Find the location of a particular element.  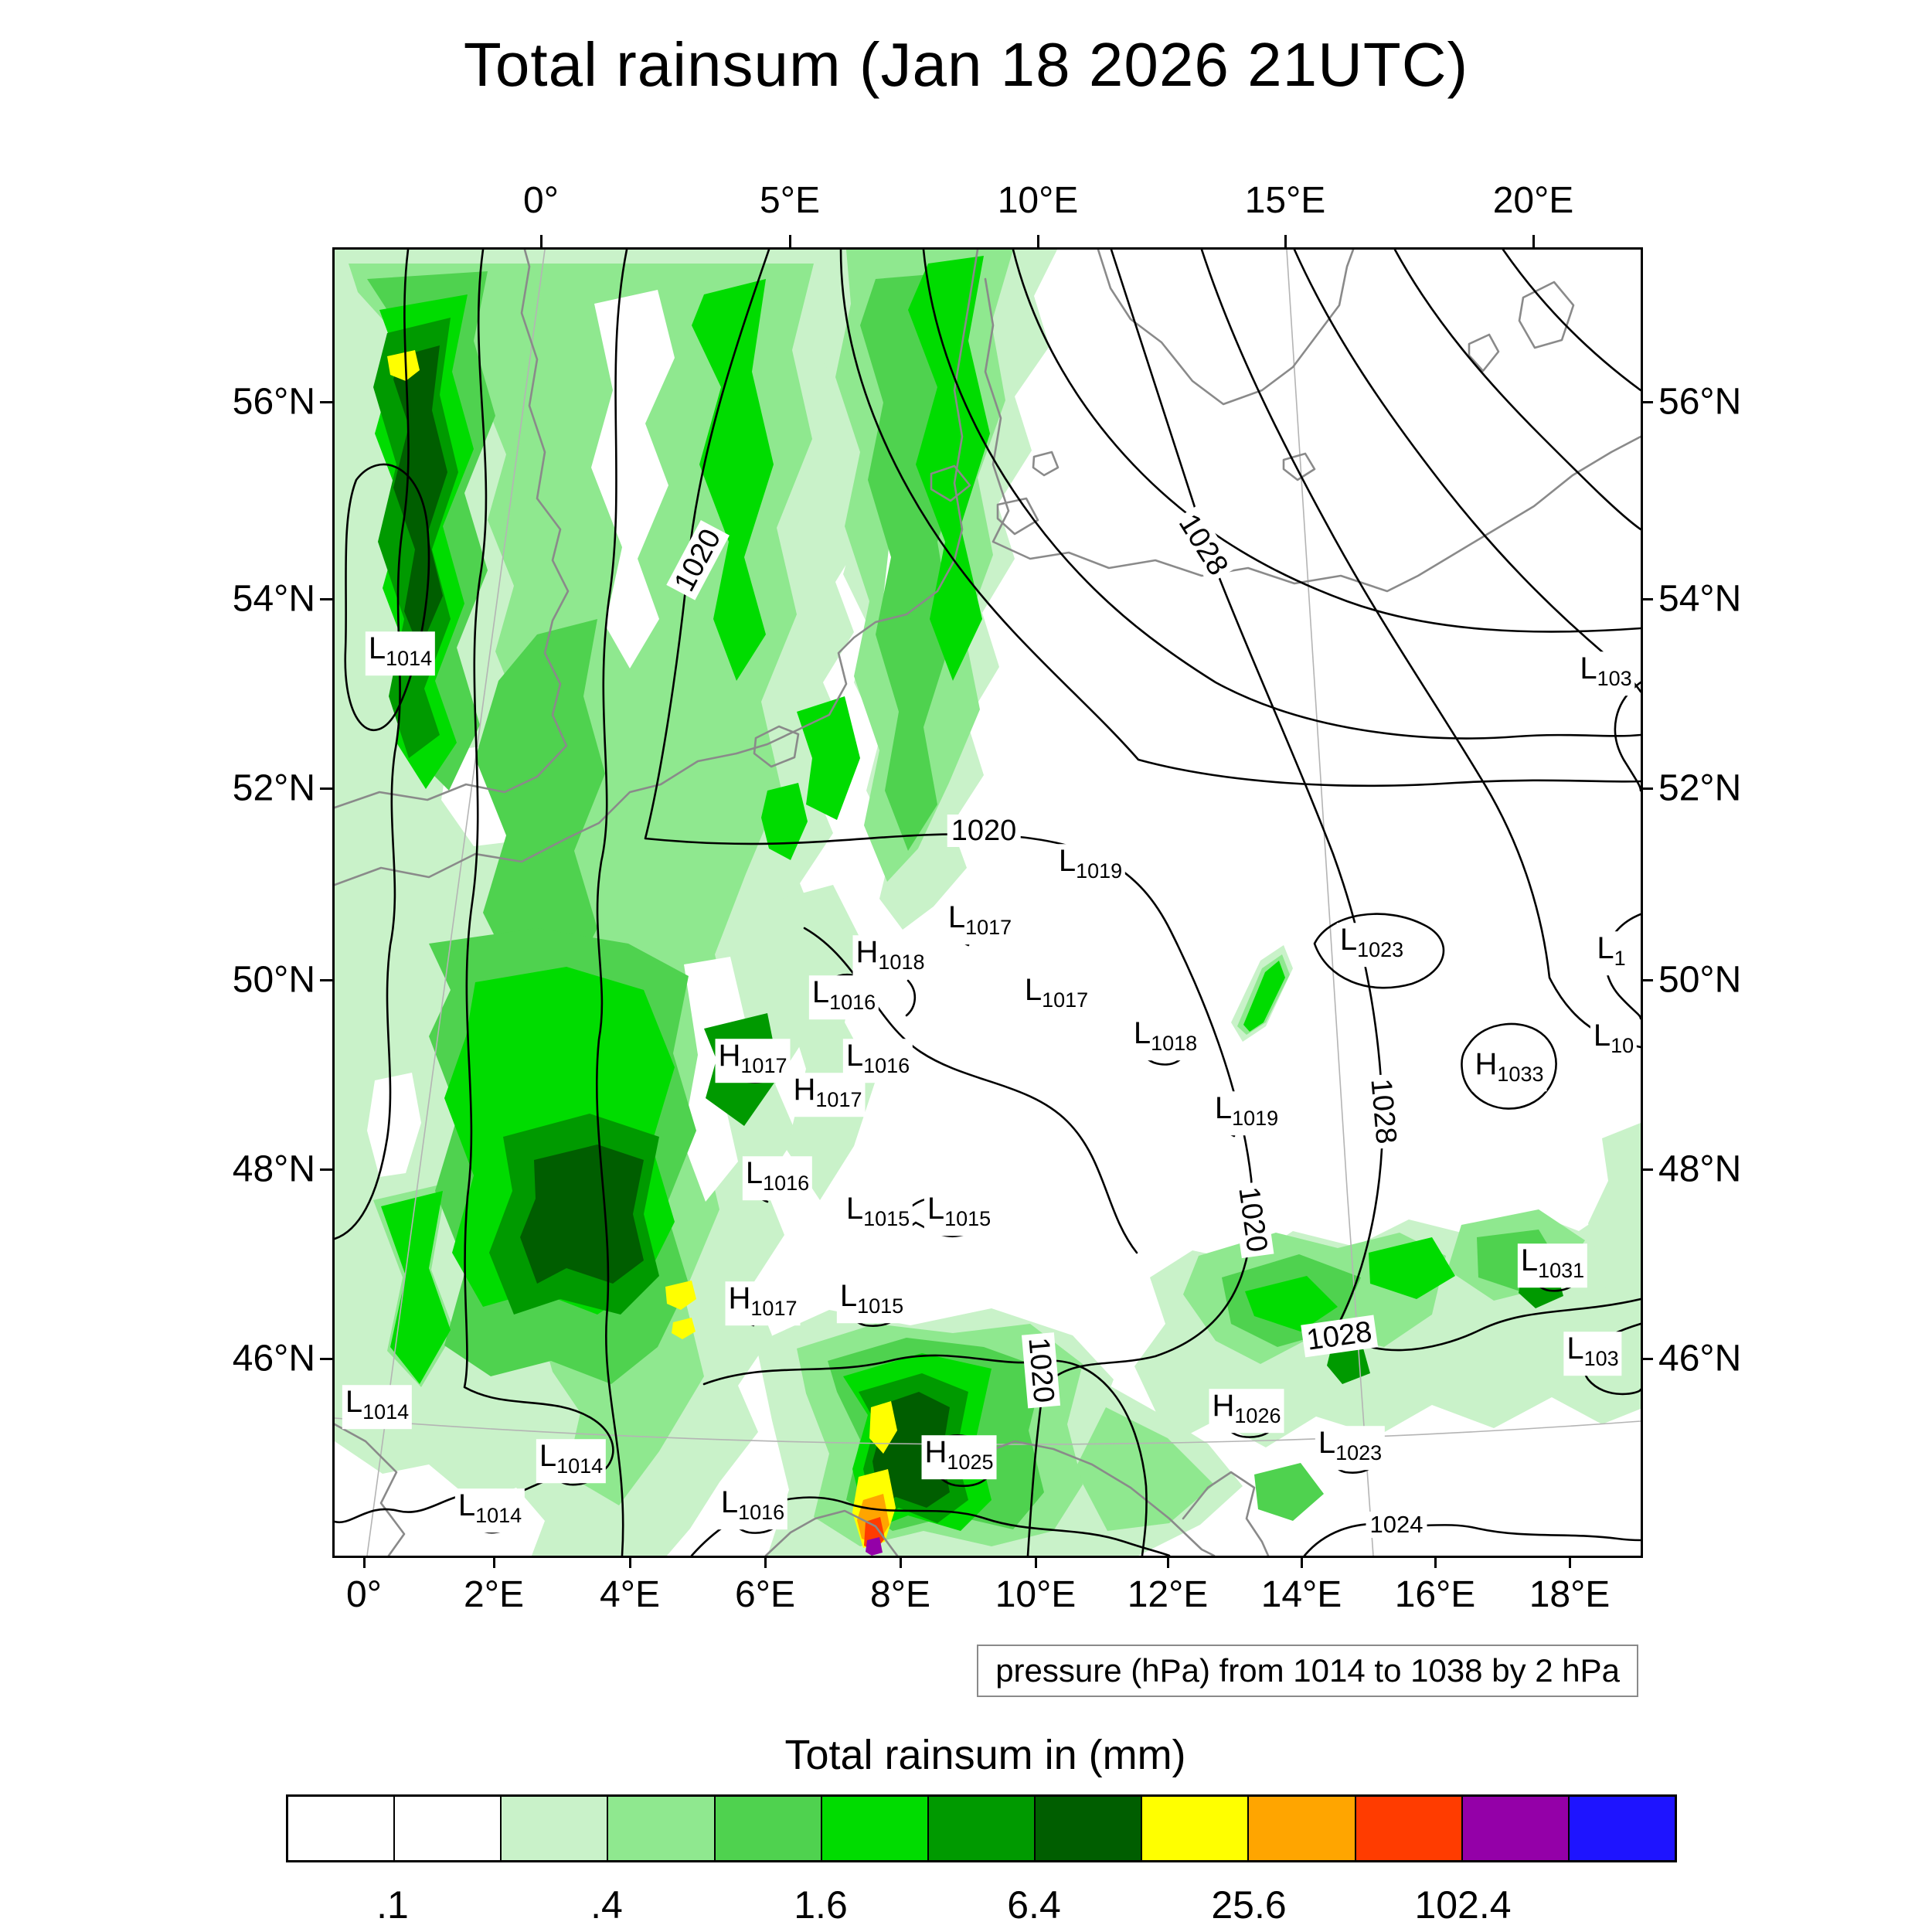

pressure-center-low: L1023 is located at coordinates (1350, 1448).